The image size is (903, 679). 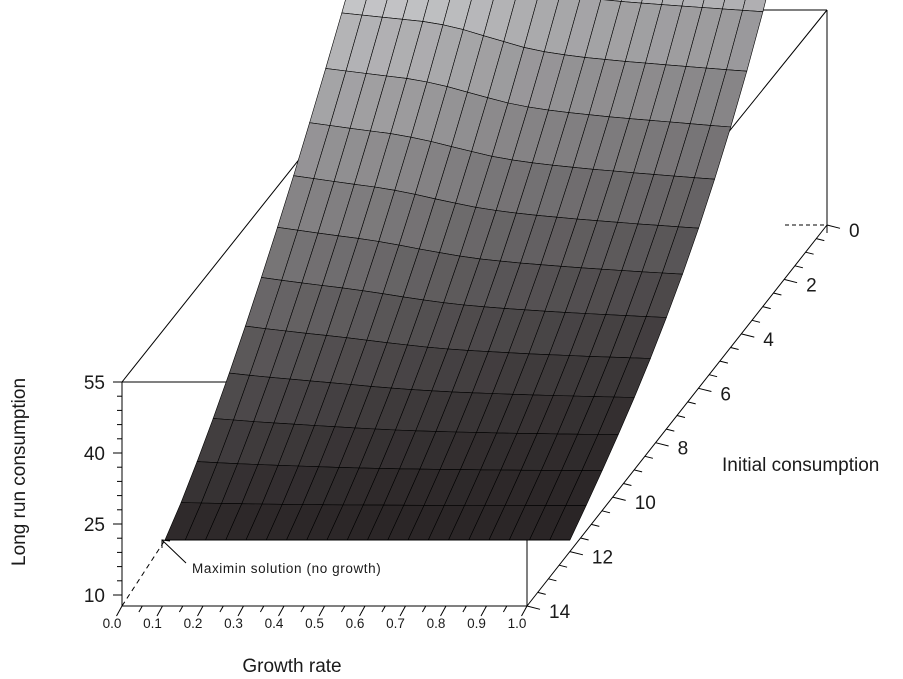 What do you see at coordinates (291, 666) in the screenshot?
I see `x-axis-title: Growth rate` at bounding box center [291, 666].